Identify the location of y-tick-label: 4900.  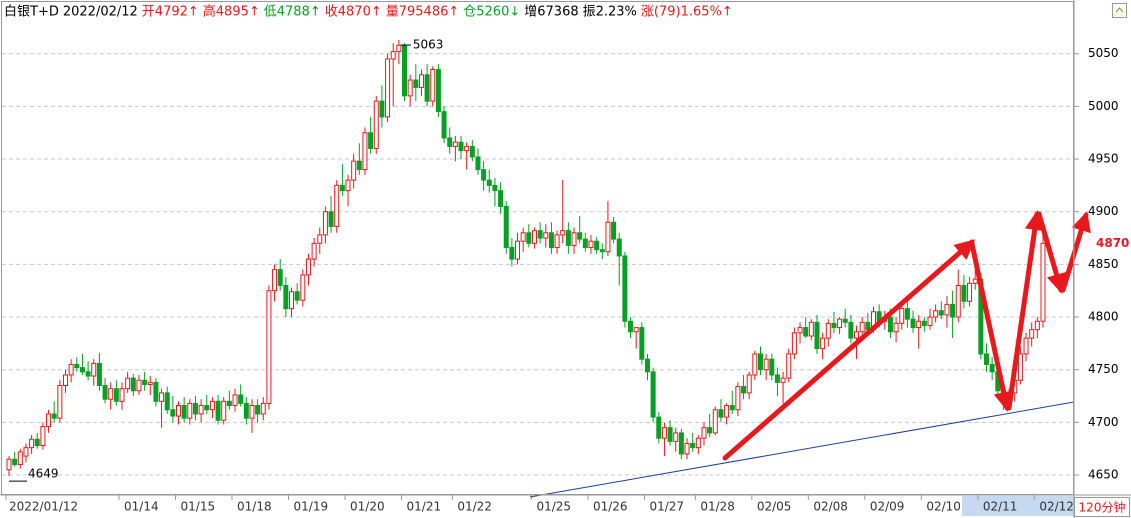
(1103, 211).